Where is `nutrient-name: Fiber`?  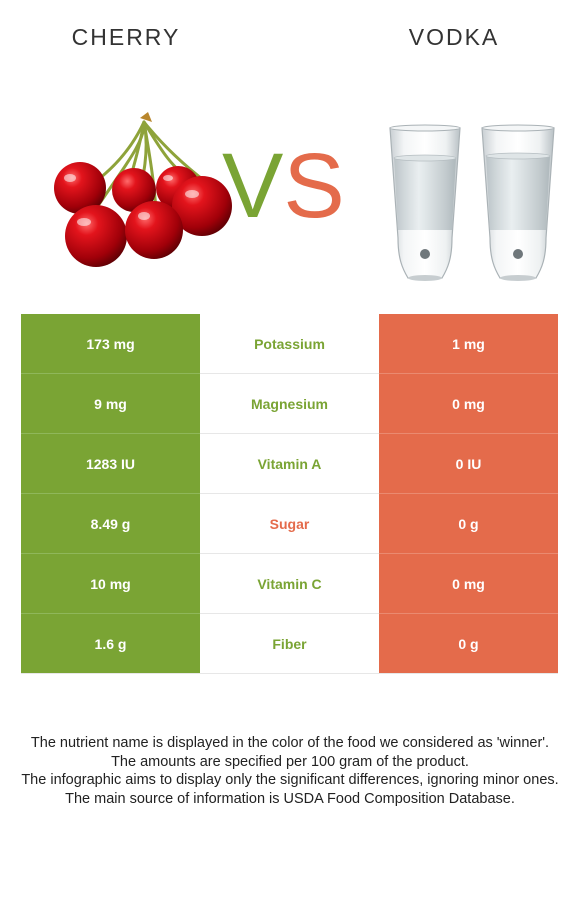 nutrient-name: Fiber is located at coordinates (289, 644).